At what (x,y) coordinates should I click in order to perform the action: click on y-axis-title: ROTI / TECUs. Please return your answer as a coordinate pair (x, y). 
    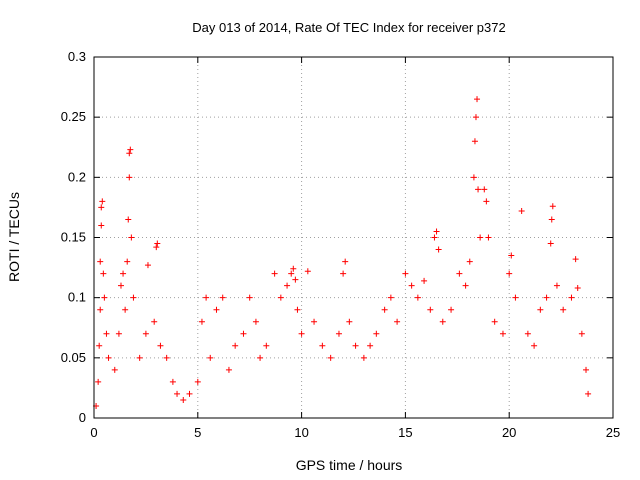
    Looking at the image, I should click on (14, 237).